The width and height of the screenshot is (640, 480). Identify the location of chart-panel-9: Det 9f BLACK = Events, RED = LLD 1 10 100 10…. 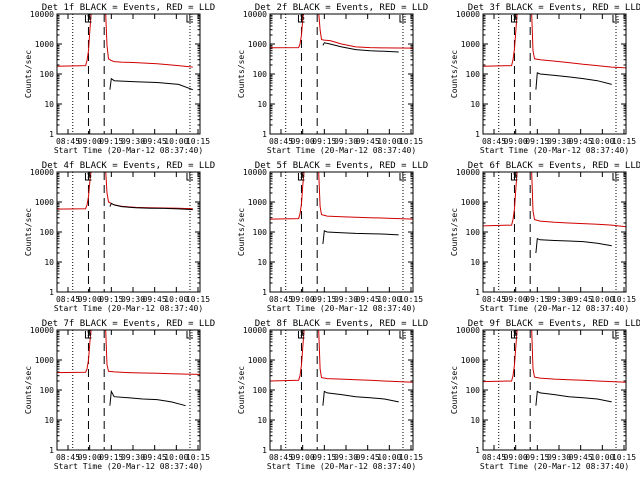
(545, 395).